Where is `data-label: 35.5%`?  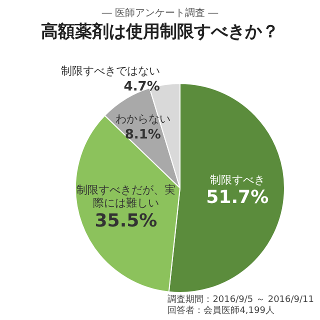 data-label: 35.5% is located at coordinates (126, 221).